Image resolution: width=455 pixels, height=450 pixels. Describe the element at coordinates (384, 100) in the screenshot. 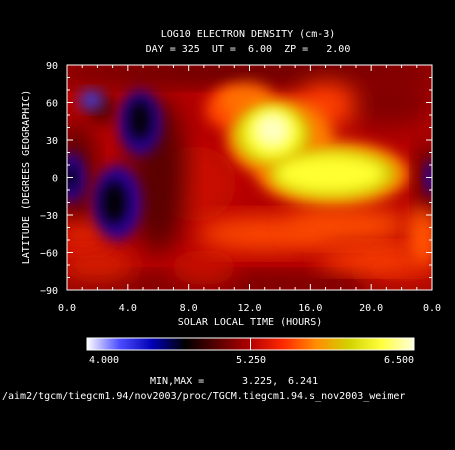

I see `heatmap-dark-patch` at that location.